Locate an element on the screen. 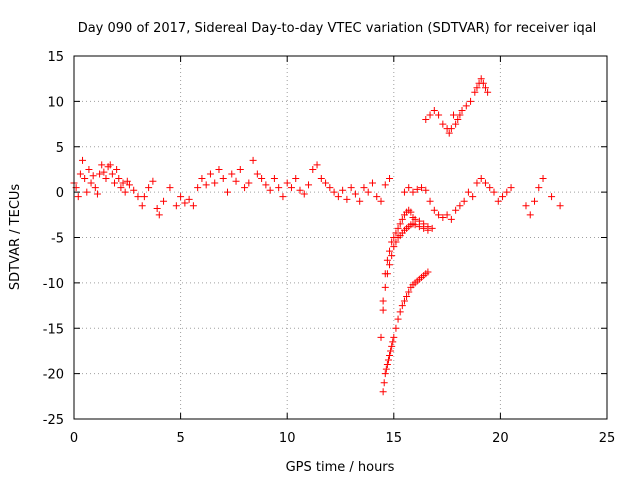 The height and width of the screenshot is (480, 640). x-axis-label: GPS time / hours is located at coordinates (340, 467).